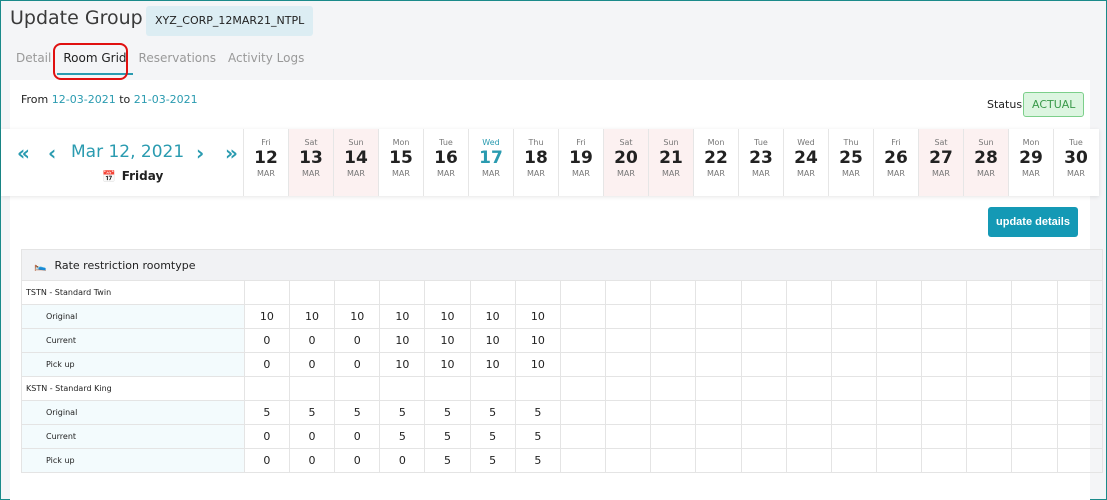  I want to click on day-number: 20, so click(626, 158).